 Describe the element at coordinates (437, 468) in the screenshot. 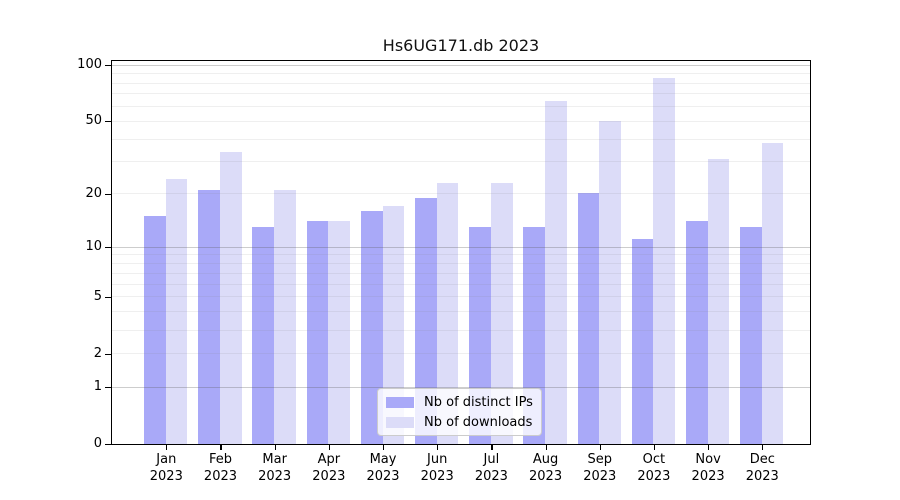

I see `x-tick-label: Jun 2023` at that location.